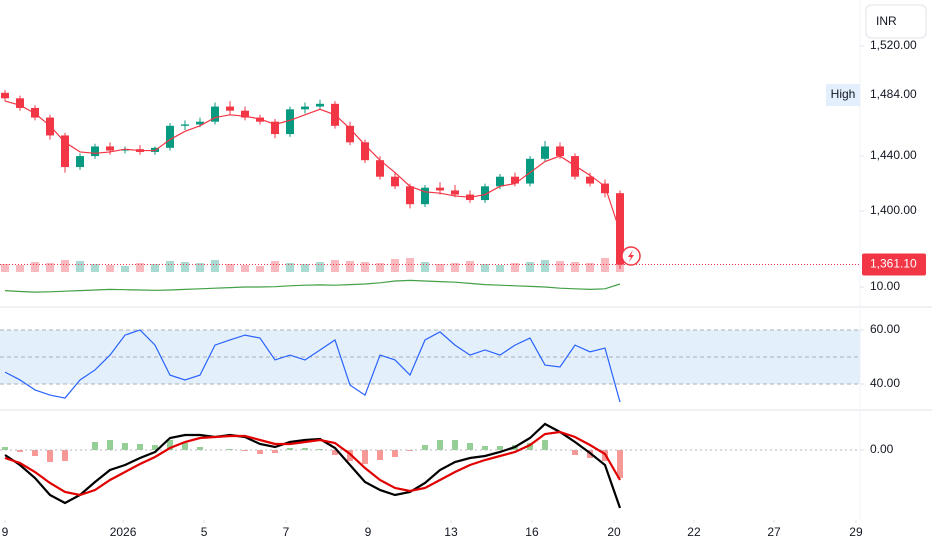 This screenshot has width=932, height=550. I want to click on alert-icon, so click(631, 256).